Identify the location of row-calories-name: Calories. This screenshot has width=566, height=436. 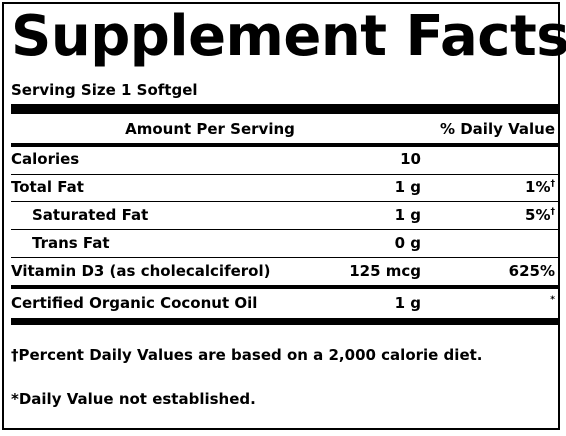
(45, 159).